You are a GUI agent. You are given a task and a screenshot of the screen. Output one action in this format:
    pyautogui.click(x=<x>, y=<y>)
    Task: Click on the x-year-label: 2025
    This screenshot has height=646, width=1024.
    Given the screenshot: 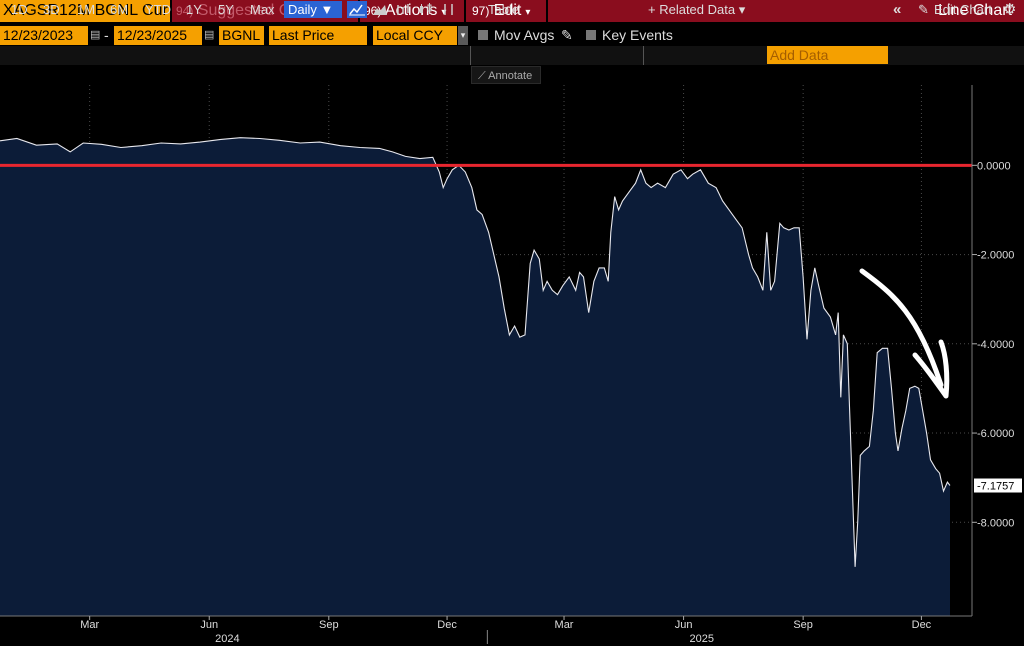 What is the action you would take?
    pyautogui.click(x=702, y=639)
    